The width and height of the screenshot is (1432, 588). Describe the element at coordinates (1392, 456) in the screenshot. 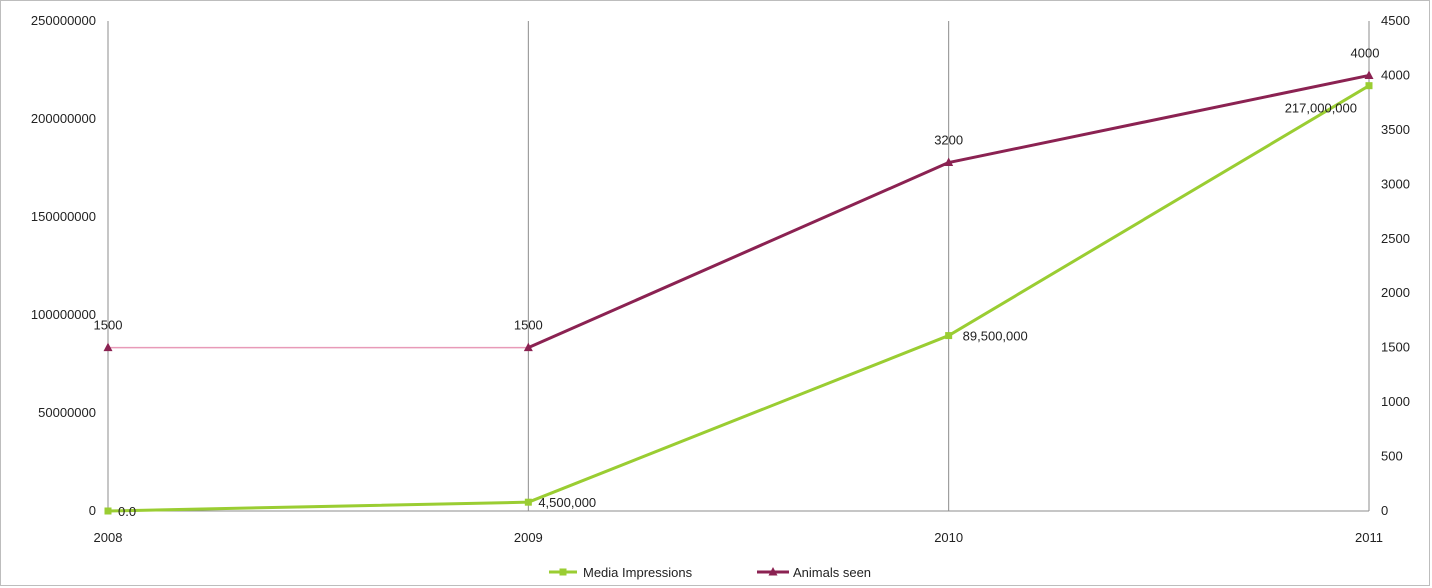

I see `y-right-tick-label: 500` at that location.